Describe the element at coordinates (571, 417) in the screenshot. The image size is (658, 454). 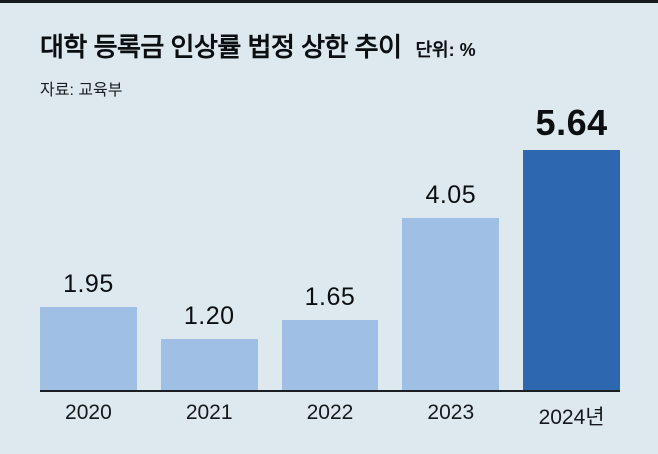
I see `x-axis-label: 2024년` at that location.